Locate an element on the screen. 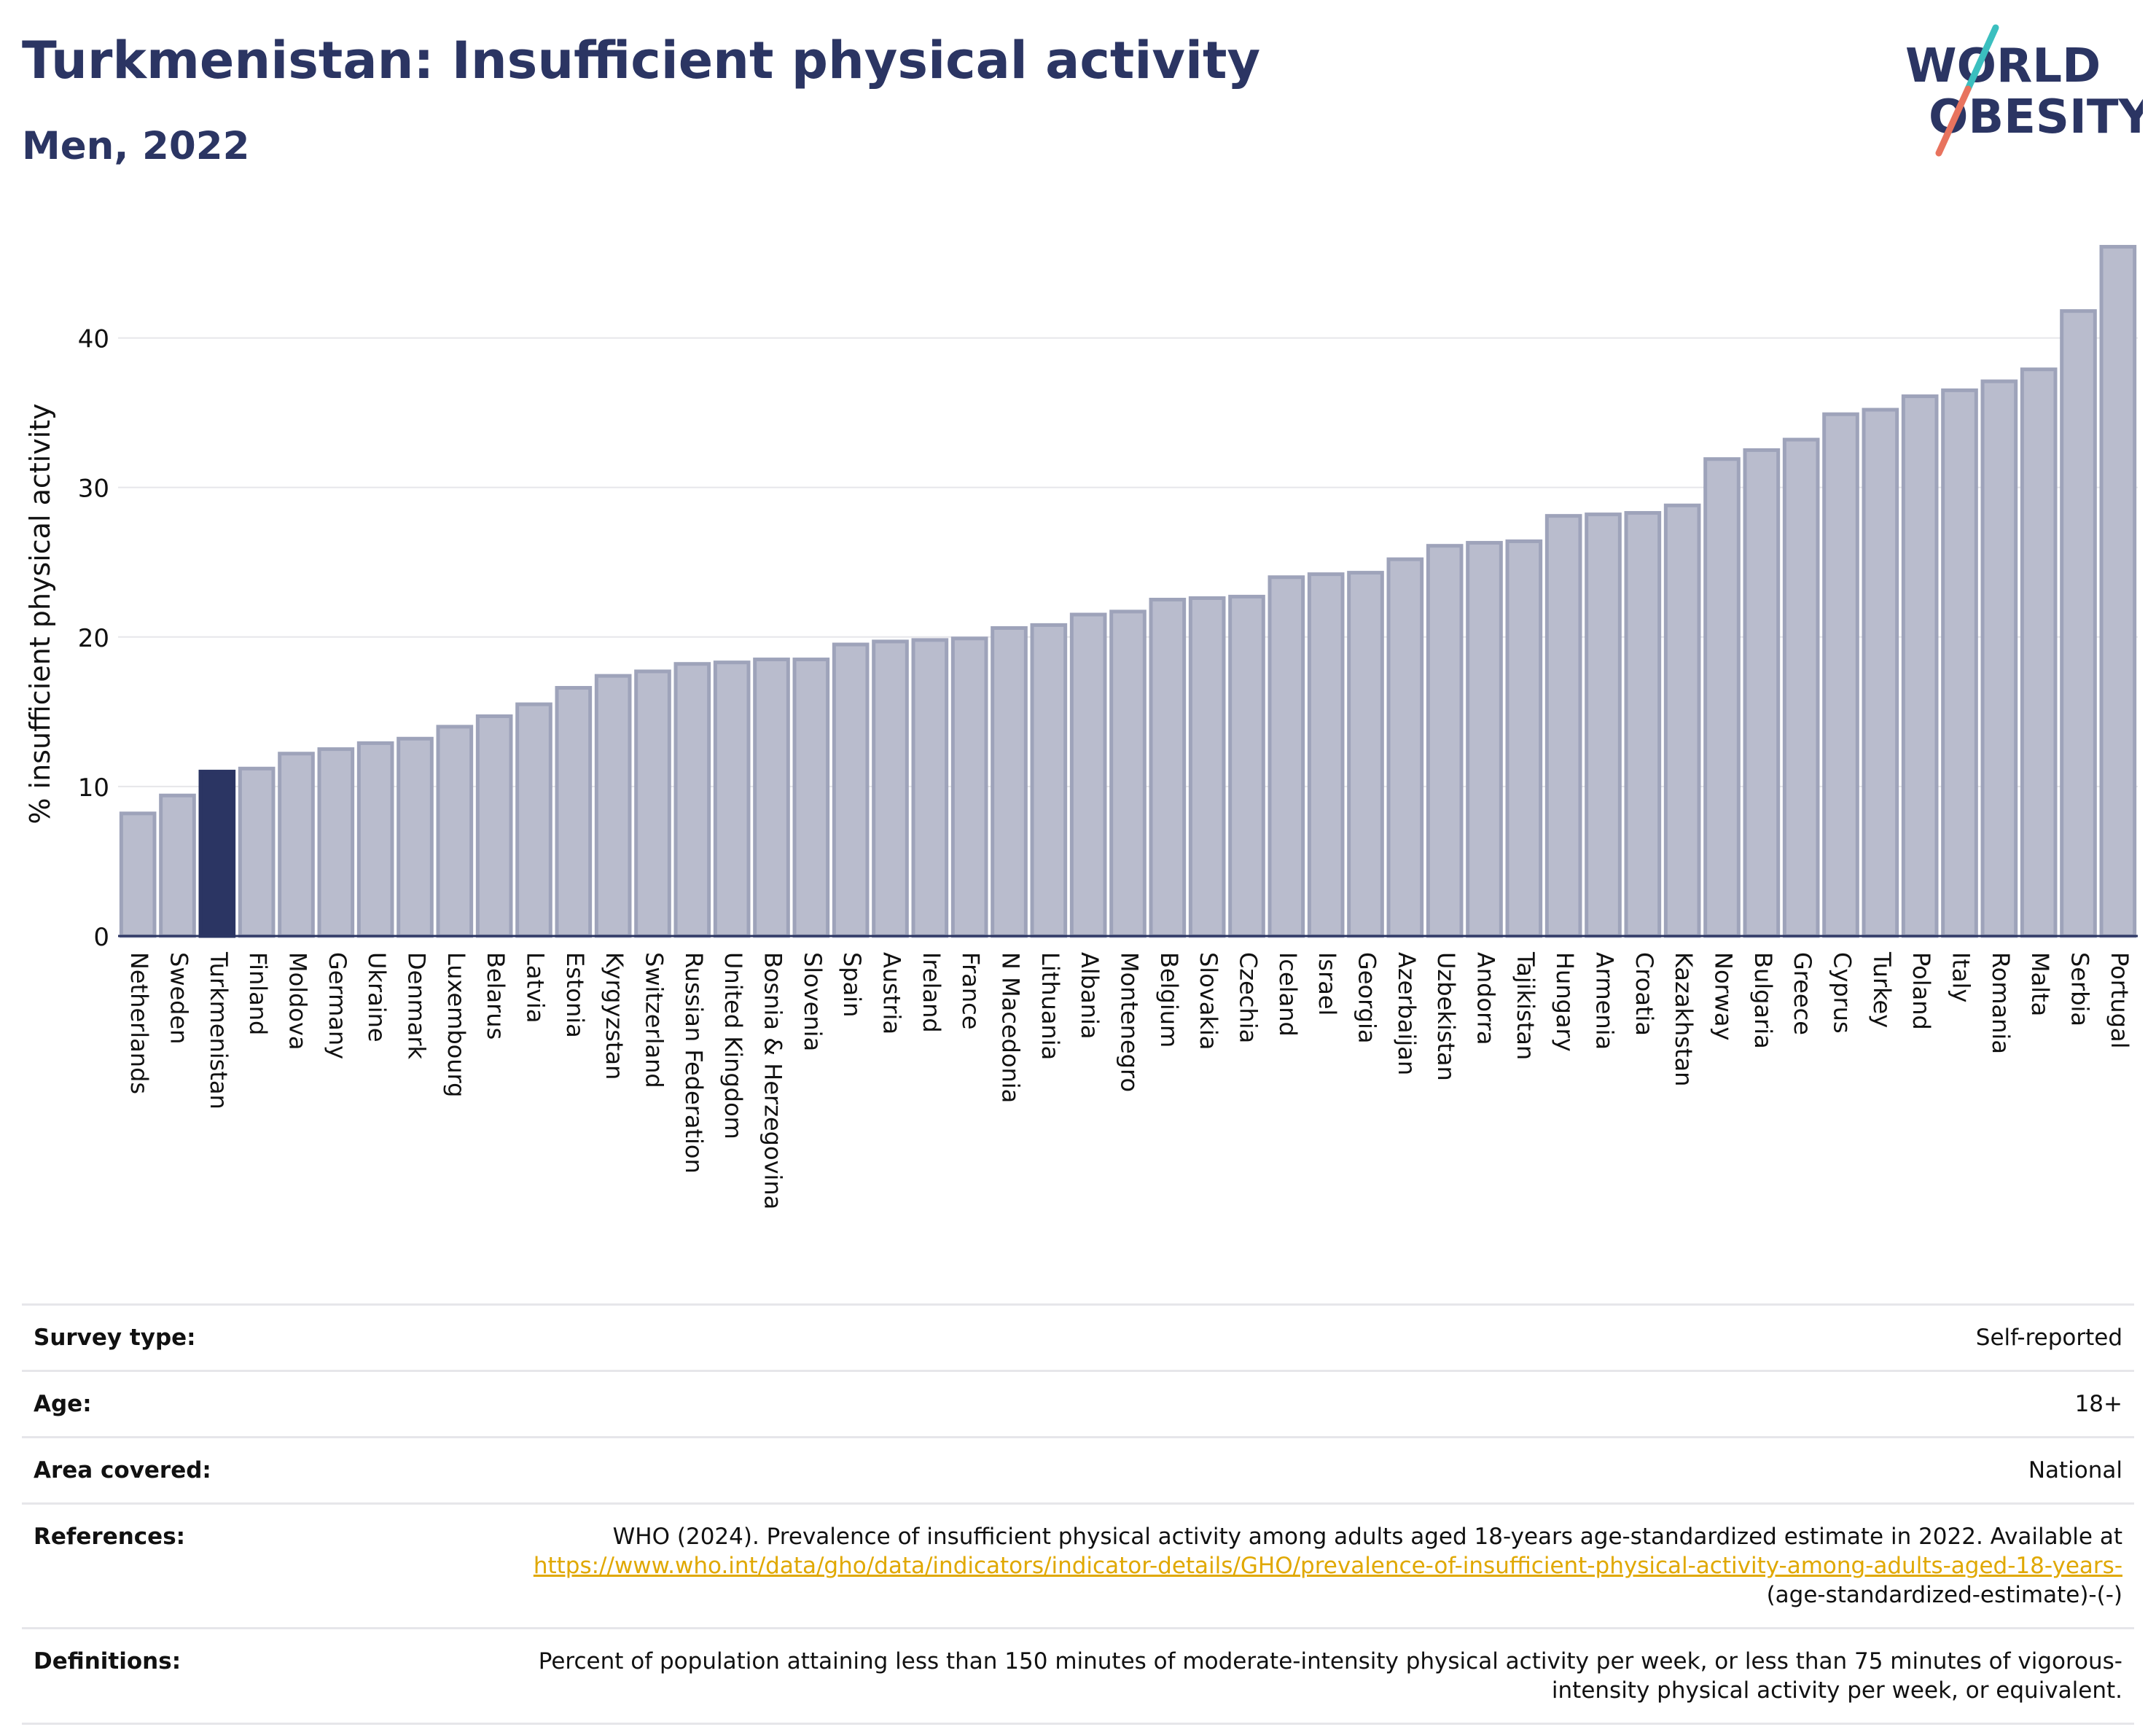 Image resolution: width=2156 pixels, height=1735 pixels. bar-russian-federation is located at coordinates (692, 800).